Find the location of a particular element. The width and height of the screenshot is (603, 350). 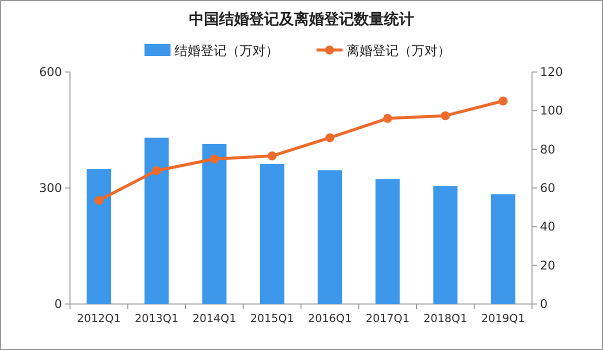

x-tick-label: 2018Q1 is located at coordinates (446, 318).